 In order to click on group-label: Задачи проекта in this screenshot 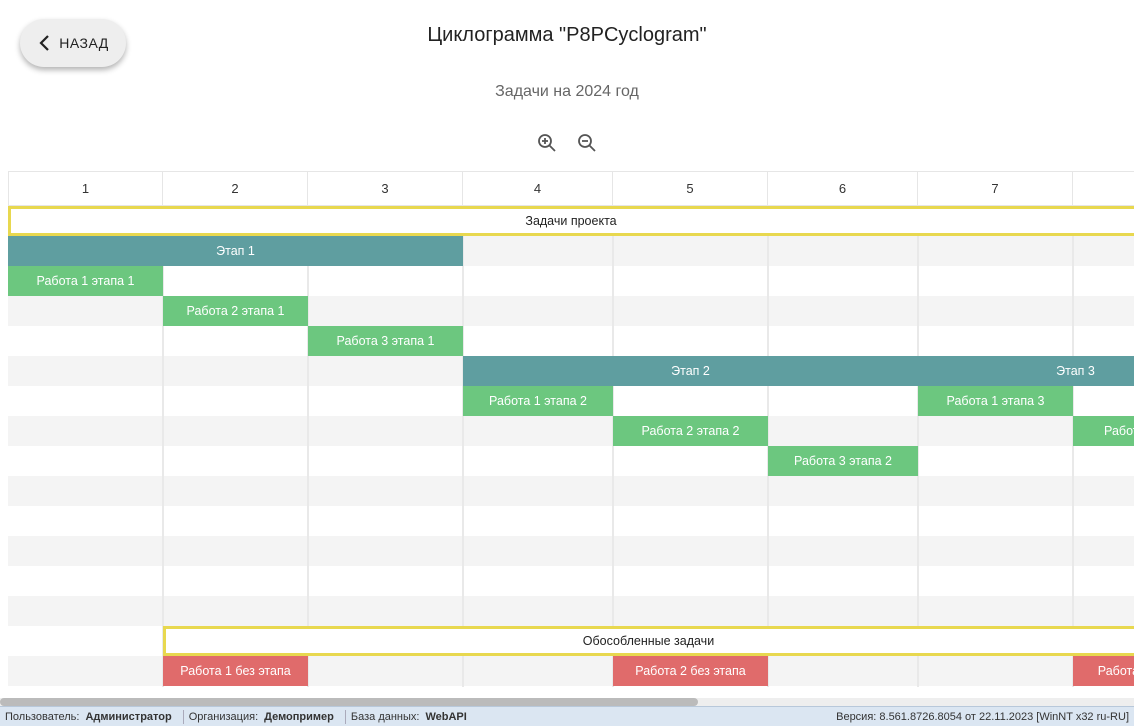, I will do `click(571, 221)`.